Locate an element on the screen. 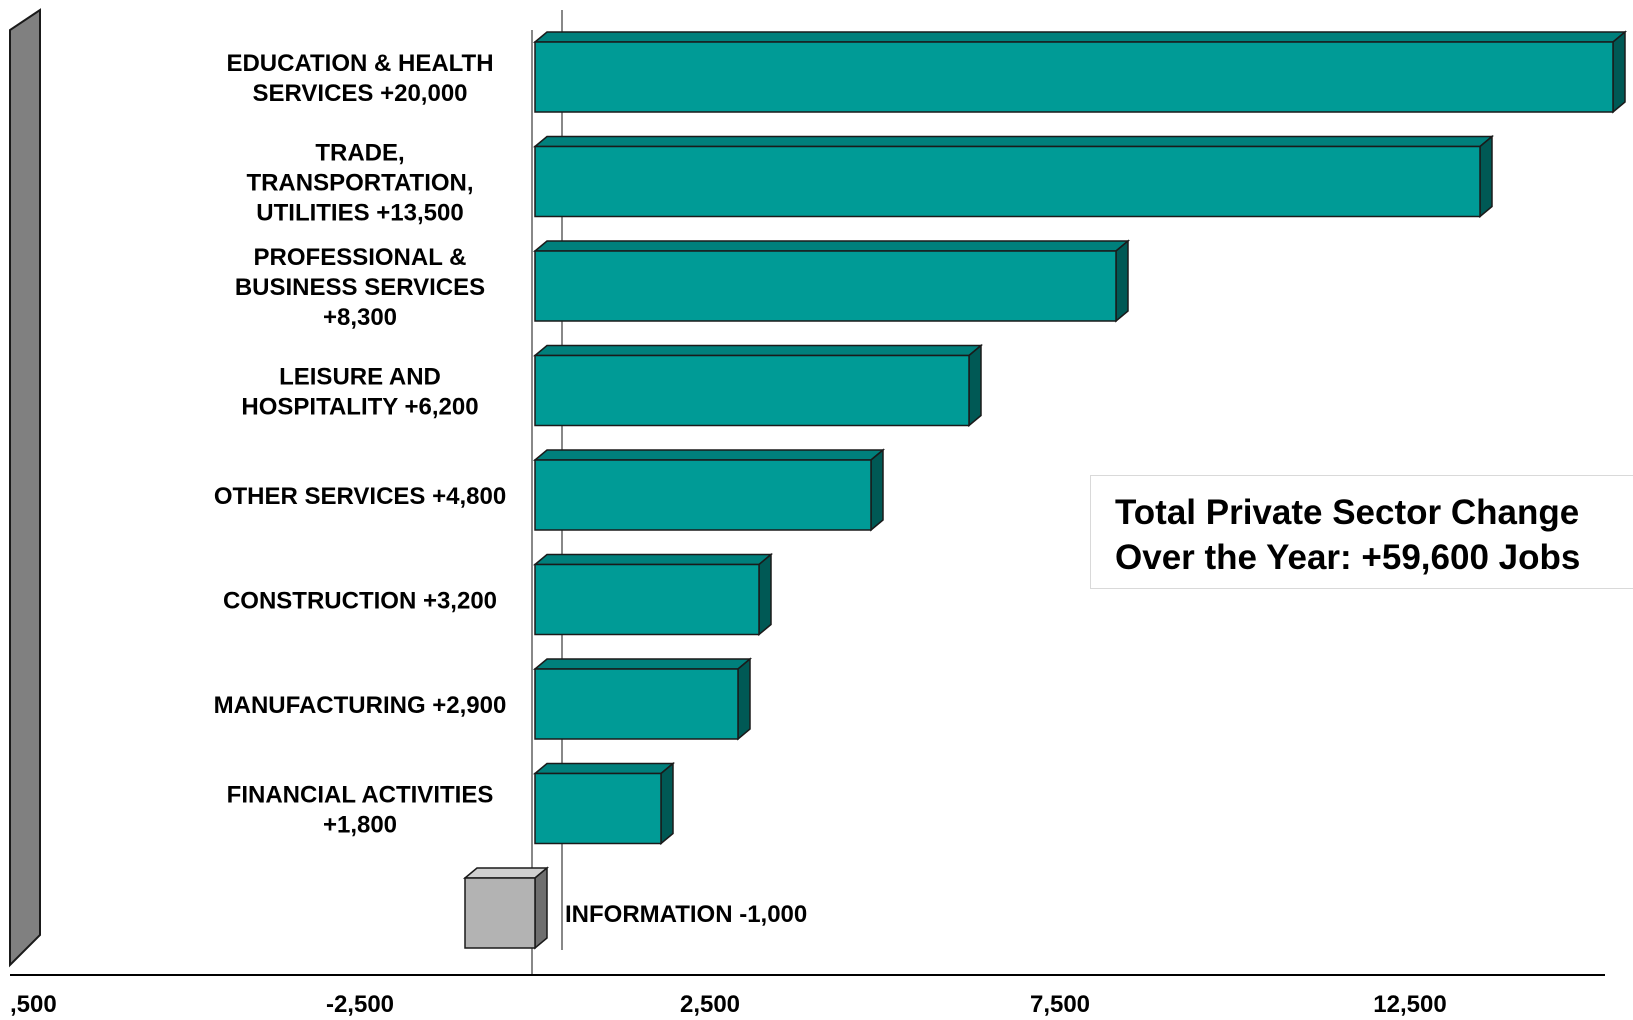 The image size is (1633, 1020). bar-label-line: EDUCATION & HEALTH is located at coordinates (359, 63).